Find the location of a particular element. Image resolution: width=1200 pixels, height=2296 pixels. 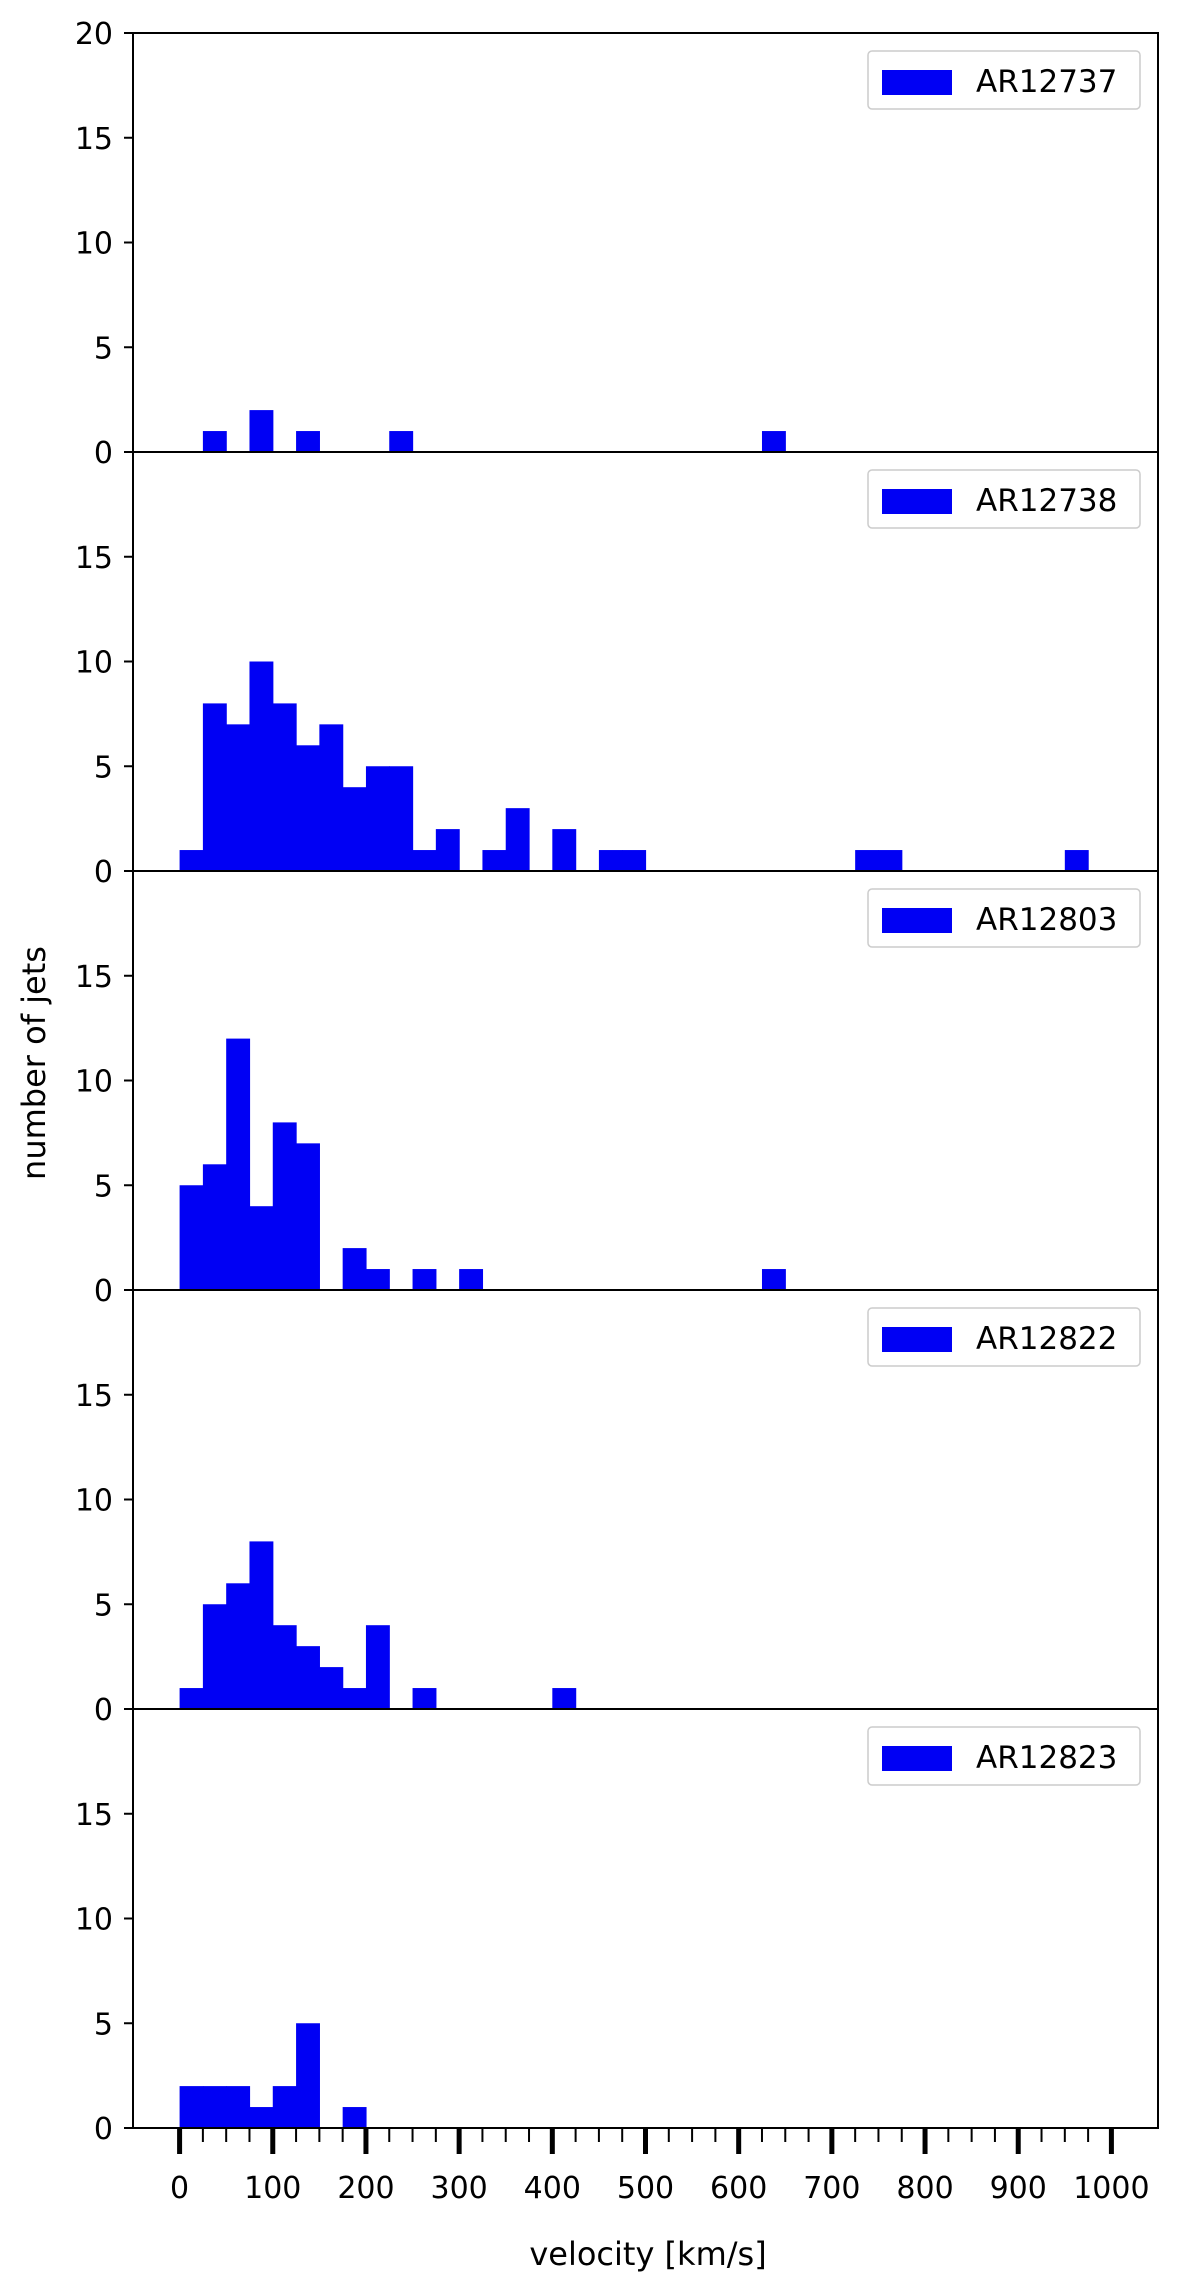

x-tick-label: 1000 is located at coordinates (1111, 2188).